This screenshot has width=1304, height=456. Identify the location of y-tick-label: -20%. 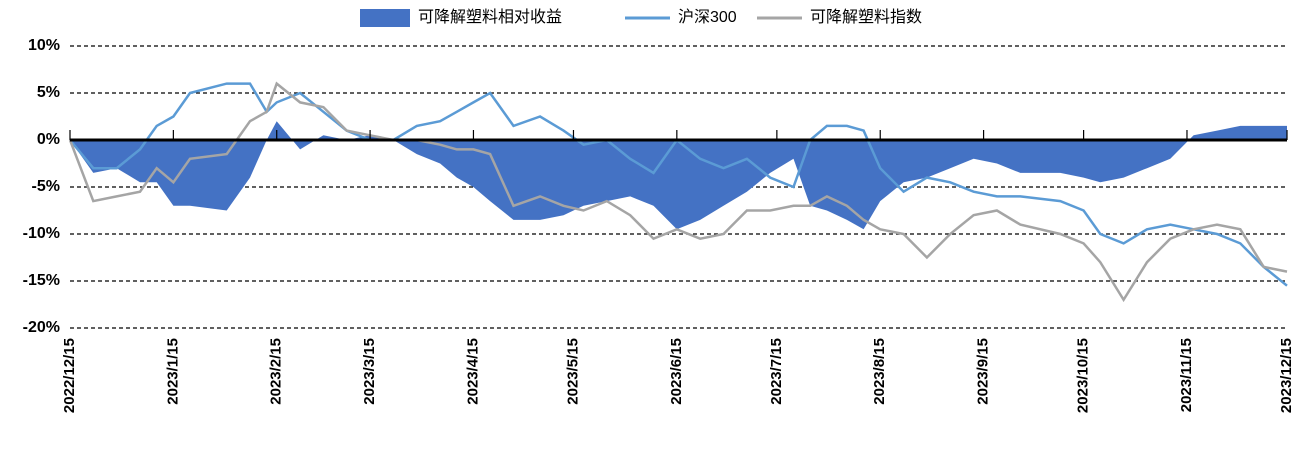
(41, 327).